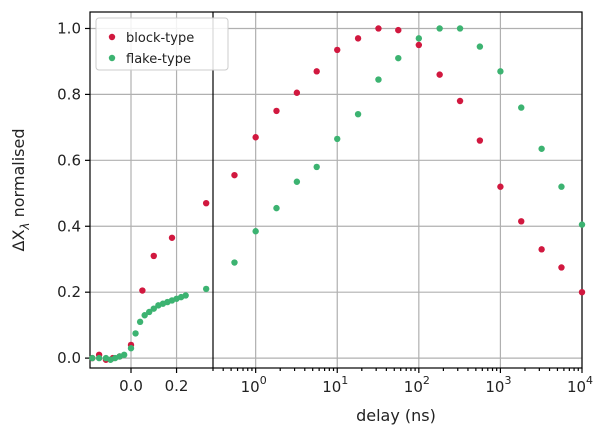  I want to click on y-tick-label: 0.4, so click(69, 226).